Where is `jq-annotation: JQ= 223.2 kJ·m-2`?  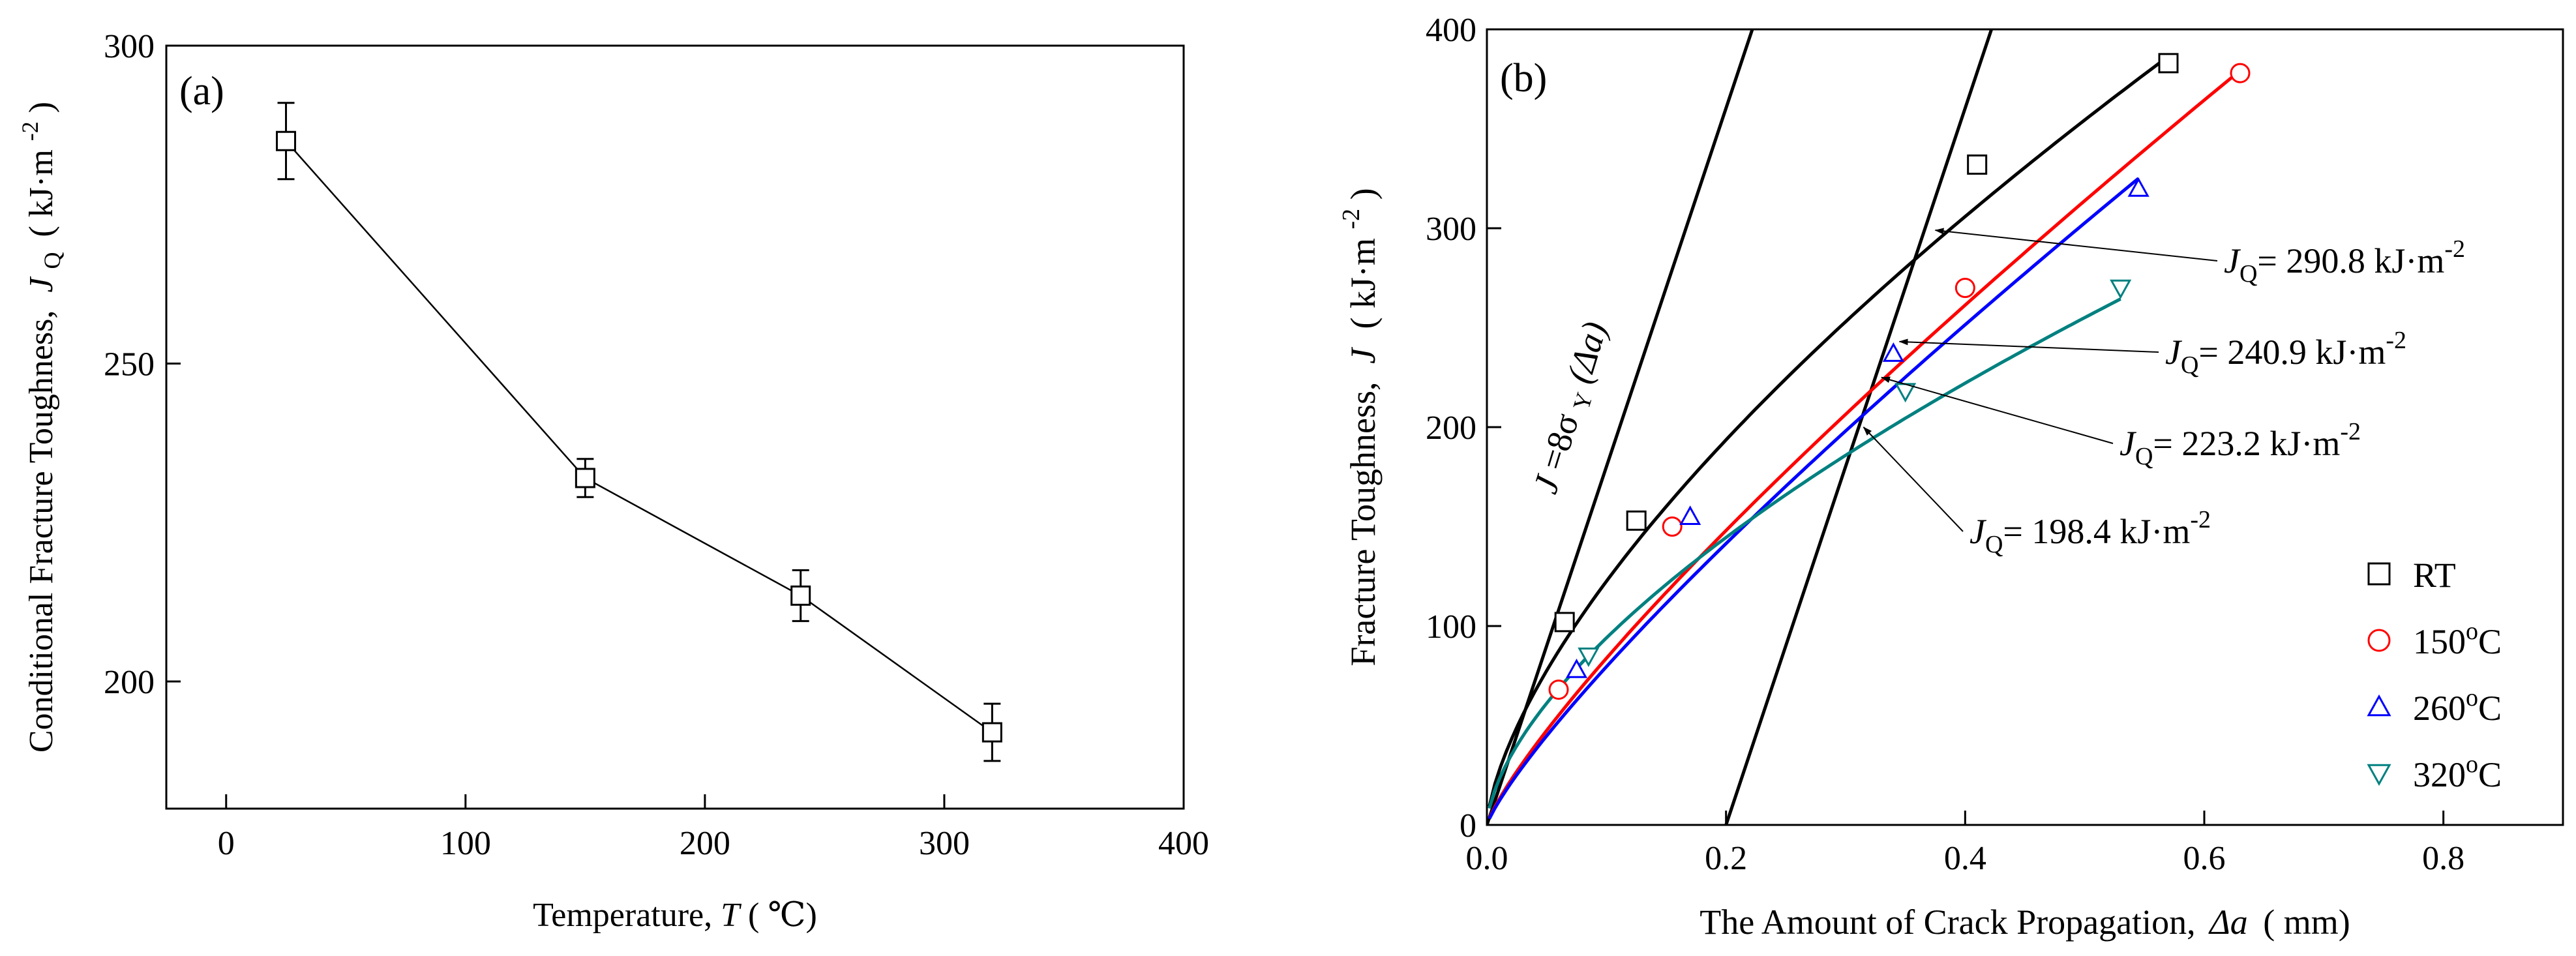 jq-annotation: JQ= 223.2 kJ·m-2 is located at coordinates (2240, 444).